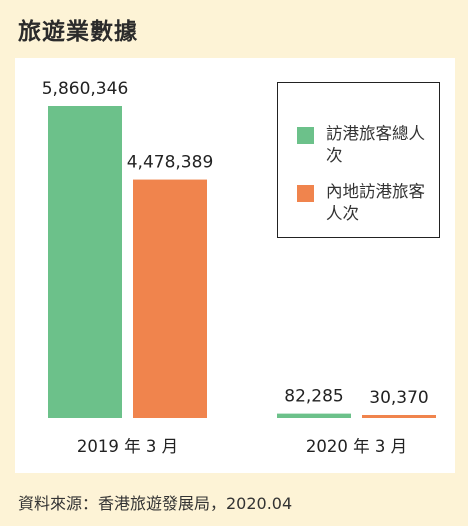 The height and width of the screenshot is (526, 468). I want to click on category-label-0: 2019 年 3 月, so click(127, 446).